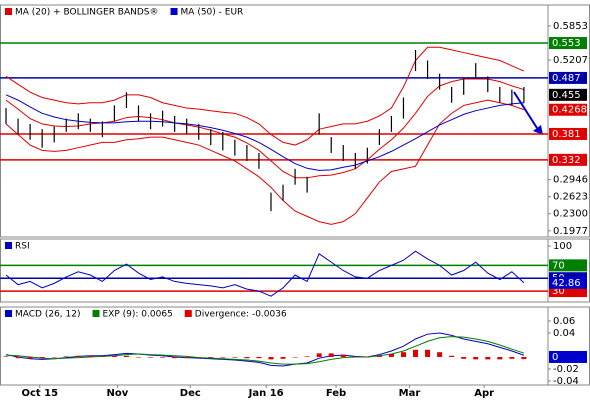 This screenshot has height=400, width=590. What do you see at coordinates (138, 315) in the screenshot?
I see `legend-label: EXP (9): 0.0065` at bounding box center [138, 315].